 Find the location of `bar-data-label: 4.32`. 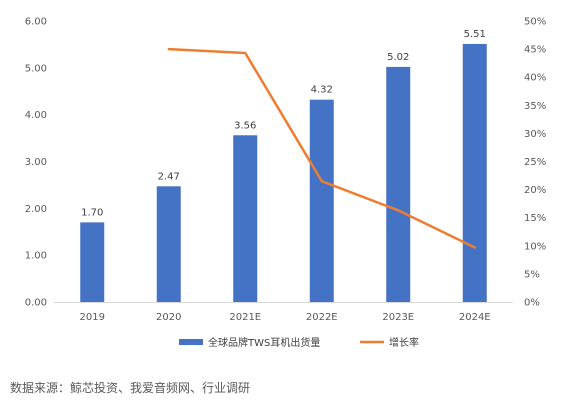

bar-data-label: 4.32 is located at coordinates (322, 90).